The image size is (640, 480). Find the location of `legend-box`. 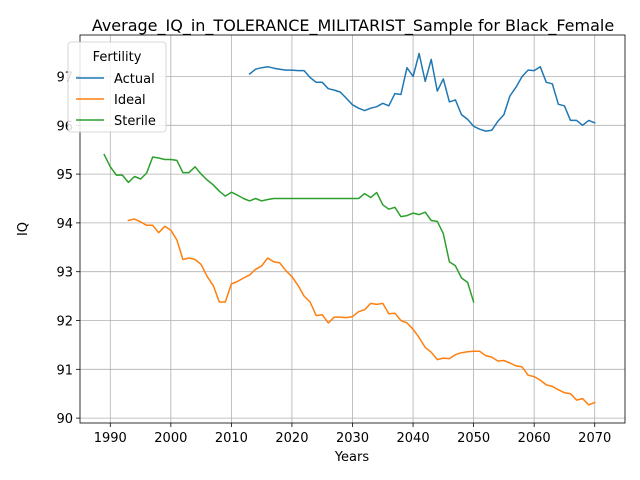

legend-box is located at coordinates (117, 87).